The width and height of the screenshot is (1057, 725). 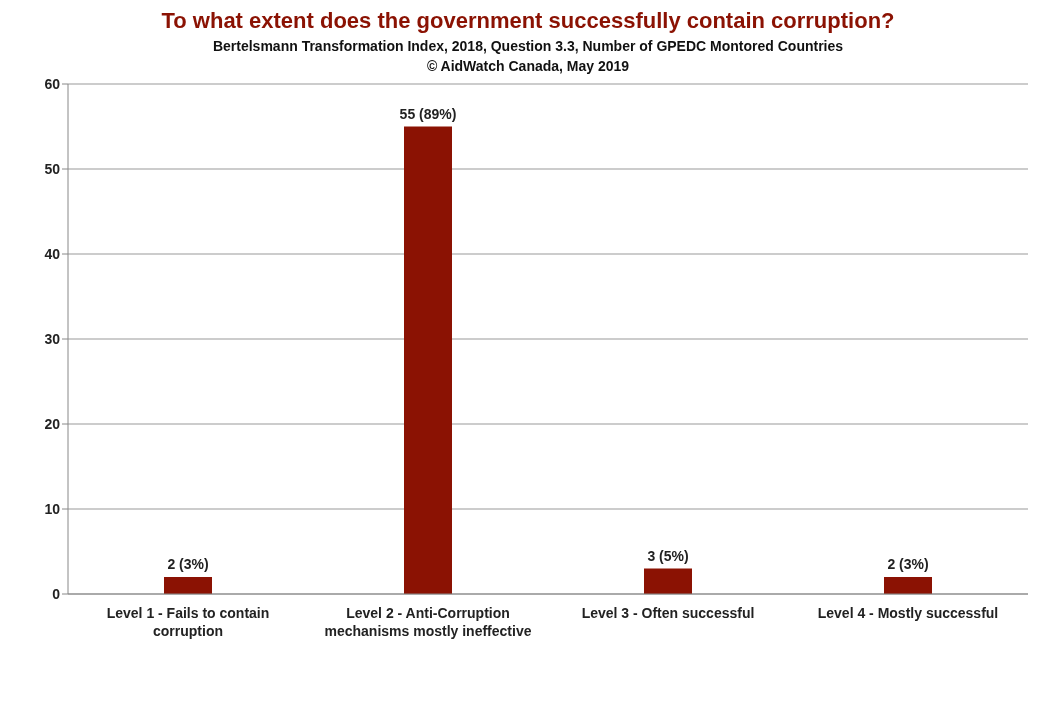 What do you see at coordinates (52, 423) in the screenshot?
I see `y-tick-label: 20` at bounding box center [52, 423].